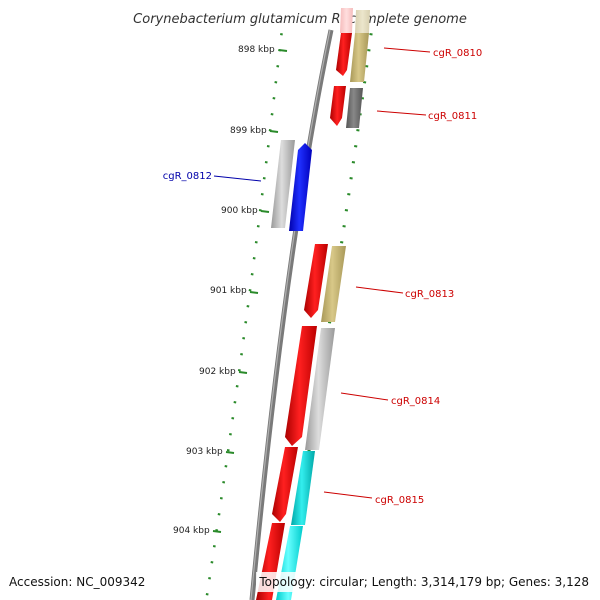 The height and width of the screenshot is (600, 600). Describe the element at coordinates (187, 176) in the screenshot. I see `gene-label-cgR_0812: cgR_0812` at that location.